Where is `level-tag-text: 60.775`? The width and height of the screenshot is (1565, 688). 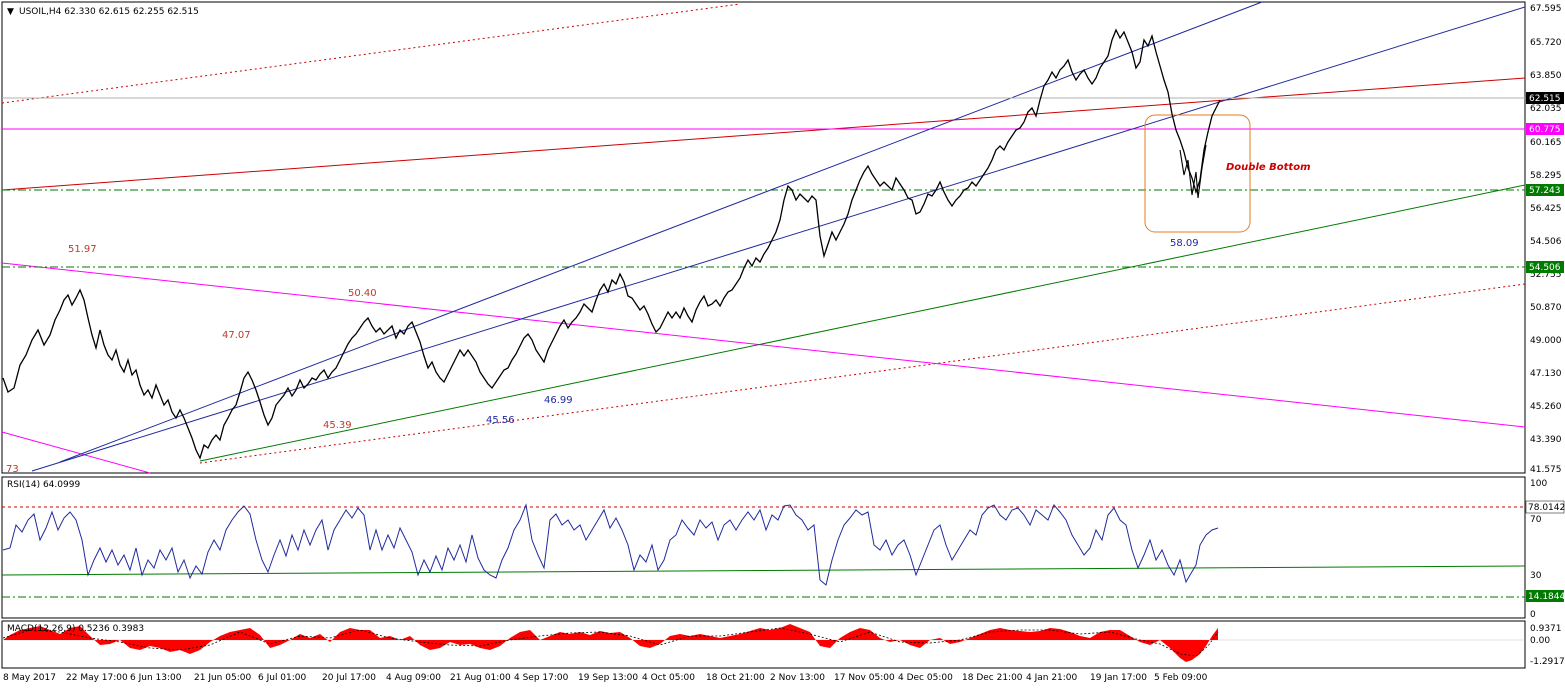 level-tag-text: 60.775 is located at coordinates (1545, 130).